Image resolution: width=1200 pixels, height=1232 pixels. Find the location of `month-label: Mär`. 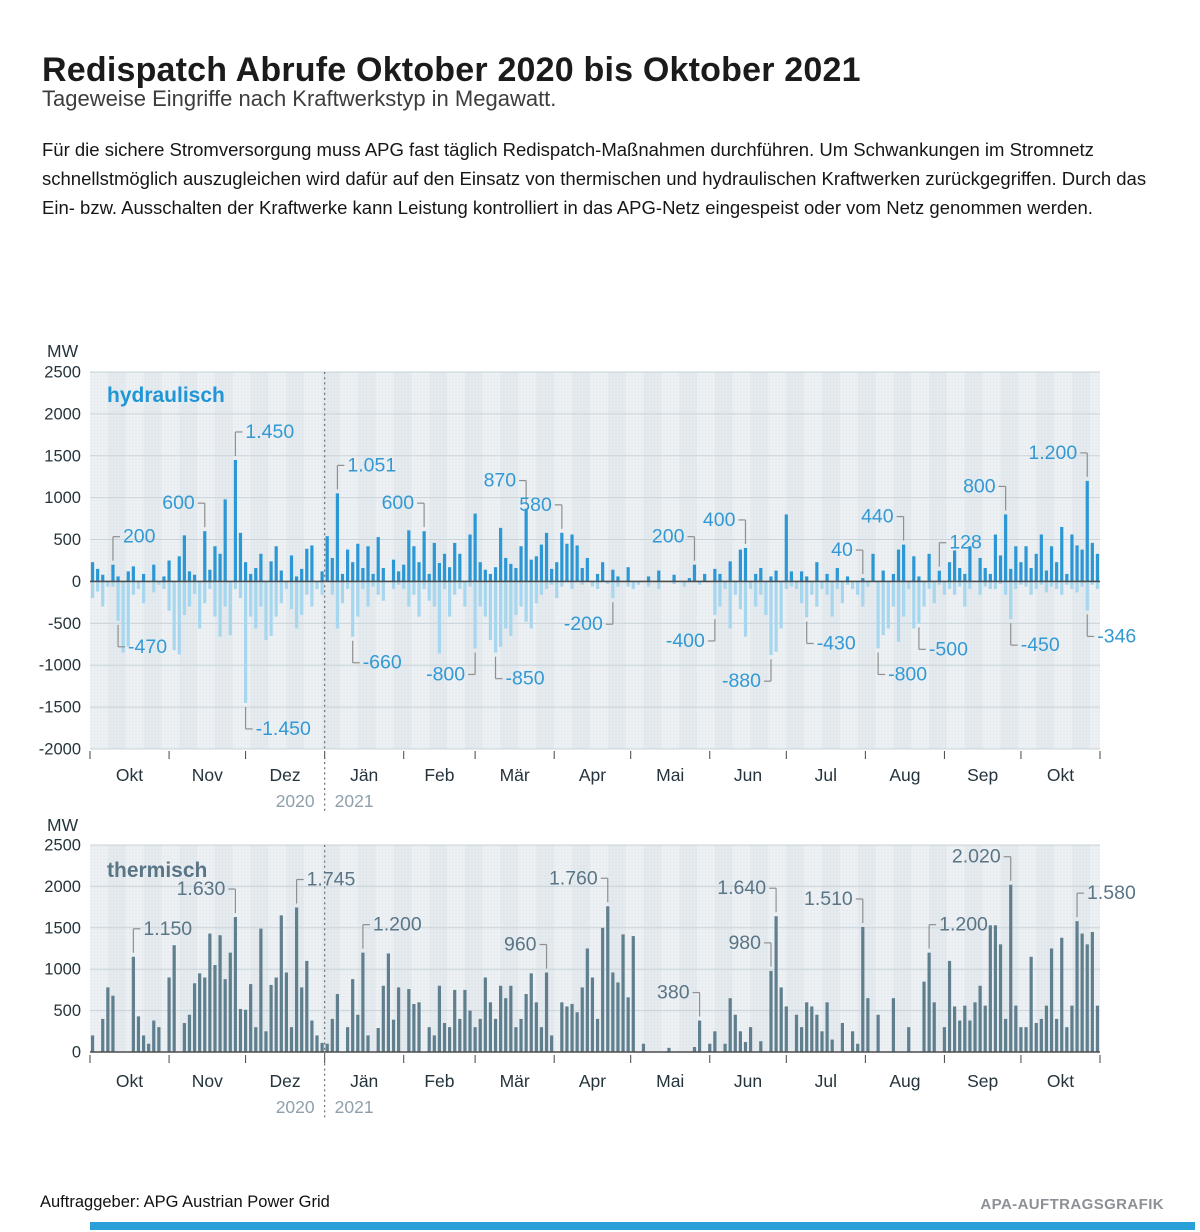

month-label: Mär is located at coordinates (515, 775).